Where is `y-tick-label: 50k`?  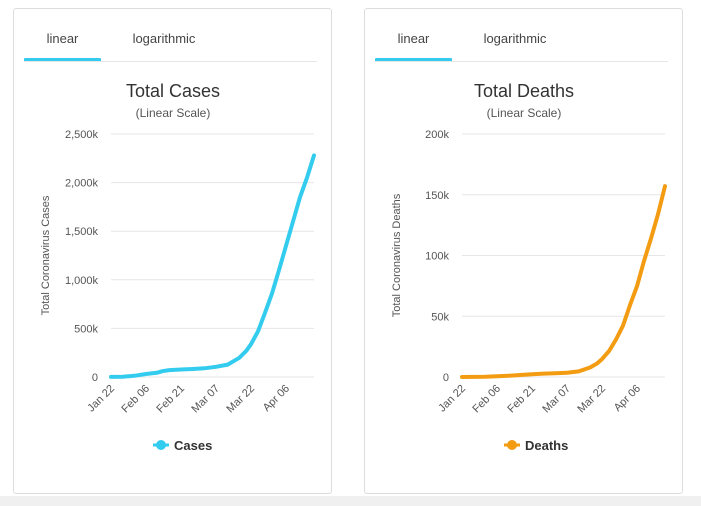 y-tick-label: 50k is located at coordinates (440, 317).